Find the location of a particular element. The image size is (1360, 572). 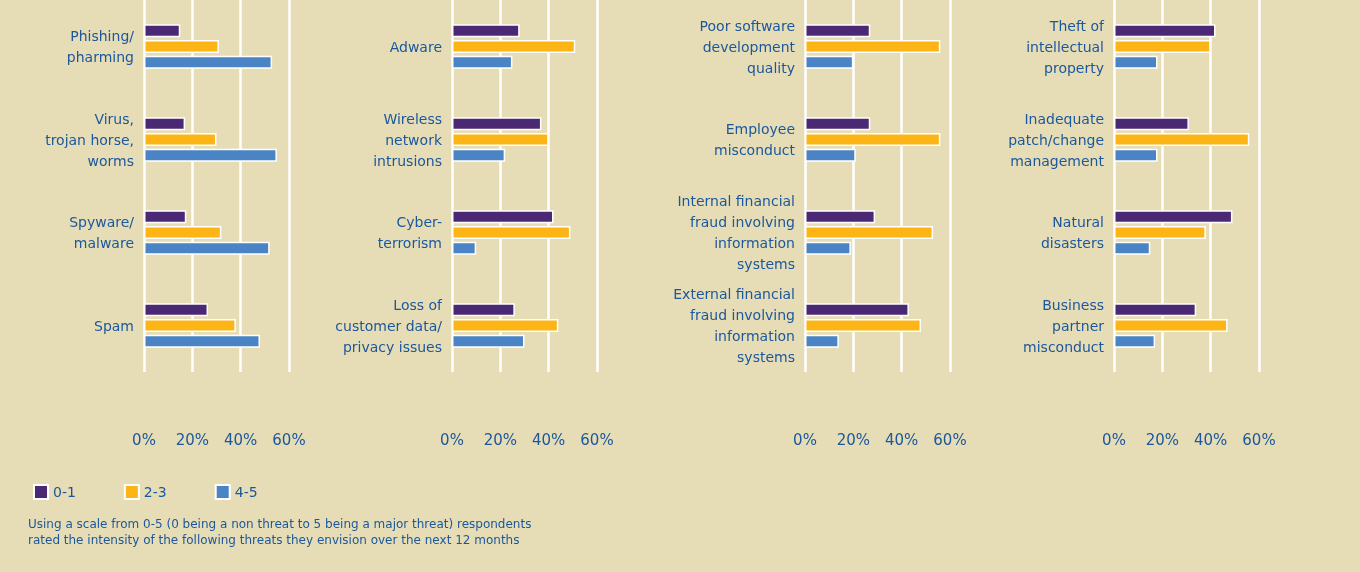

text: Using a scale from 0-5 (0 being a non threat to 5 being a major threat) respondents rated the intensity of the following threats they envision over the next 12 months is located at coordinates (282, 532).